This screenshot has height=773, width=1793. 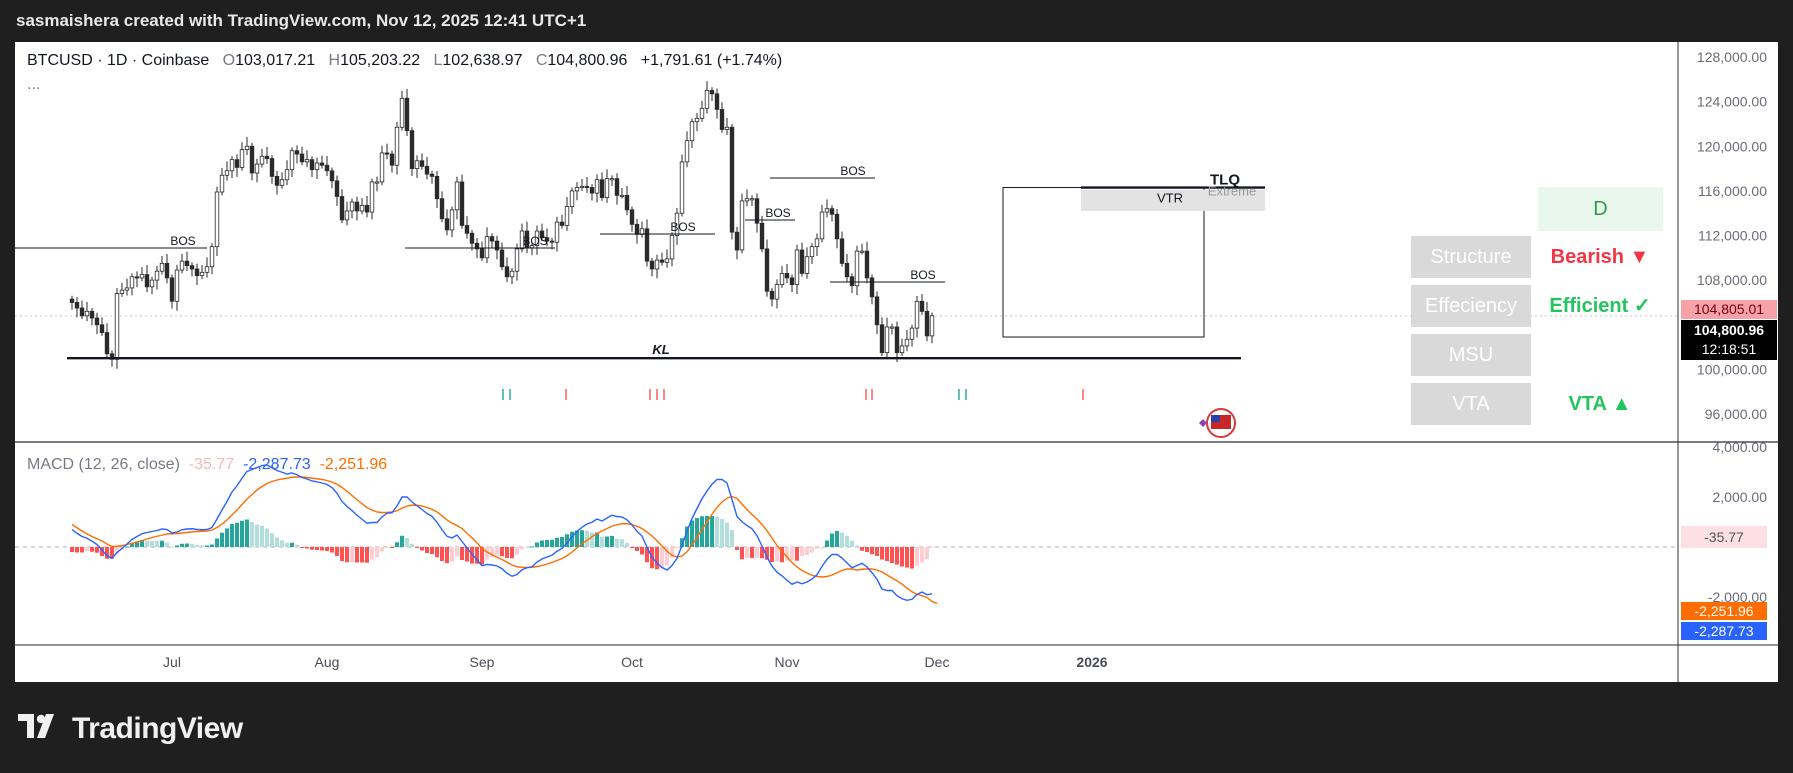 I want to click on macd-histogram, so click(x=502, y=543).